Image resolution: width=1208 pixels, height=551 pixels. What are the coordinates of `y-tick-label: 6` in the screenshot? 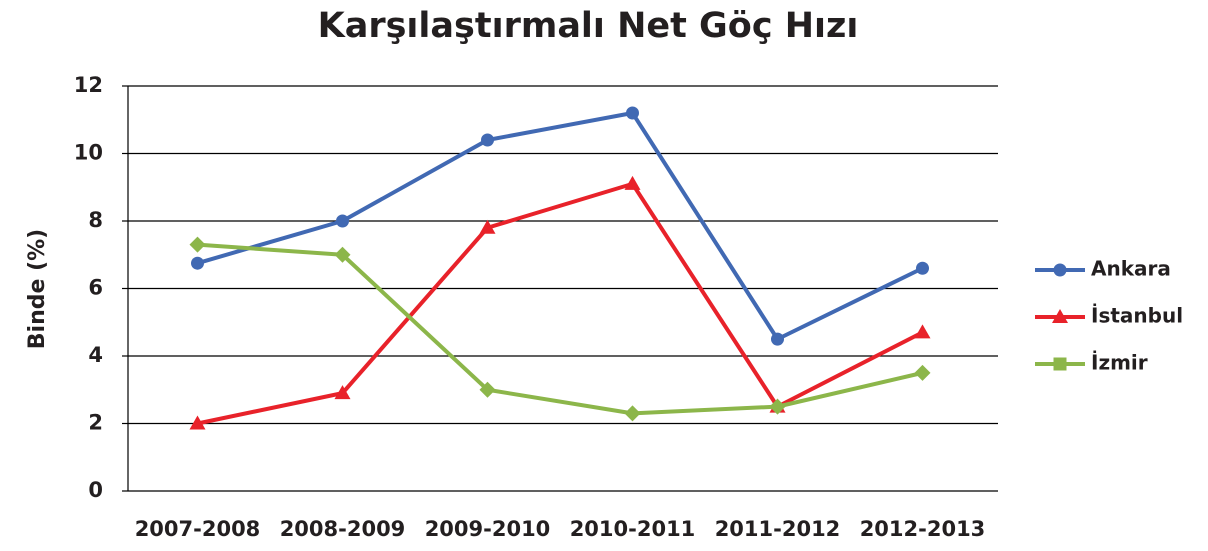 It's located at (95, 288).